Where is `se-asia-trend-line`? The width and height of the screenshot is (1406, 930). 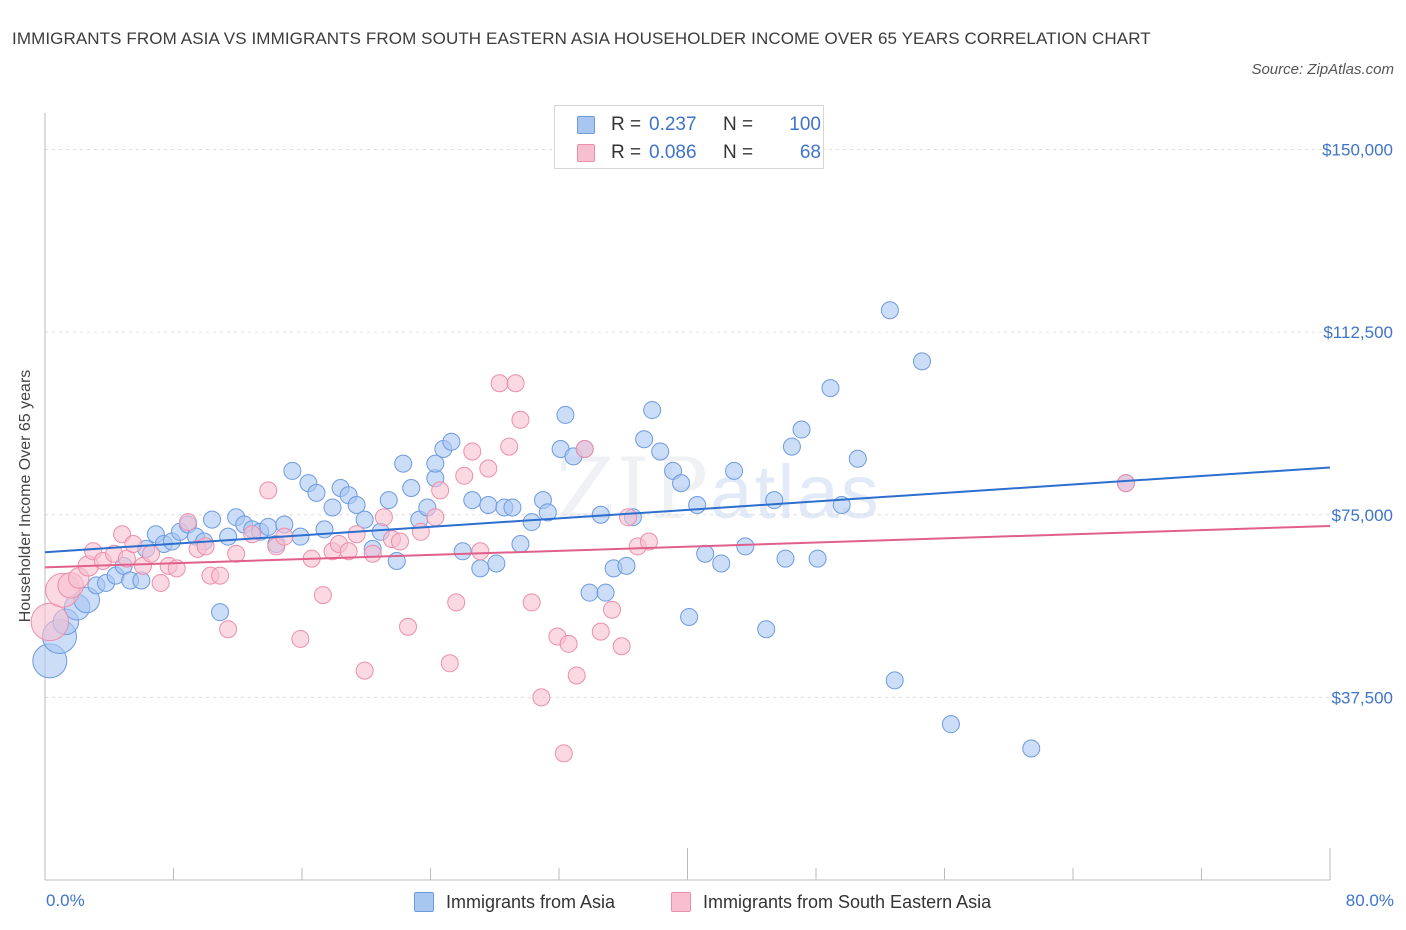
se-asia-trend-line is located at coordinates (687, 546).